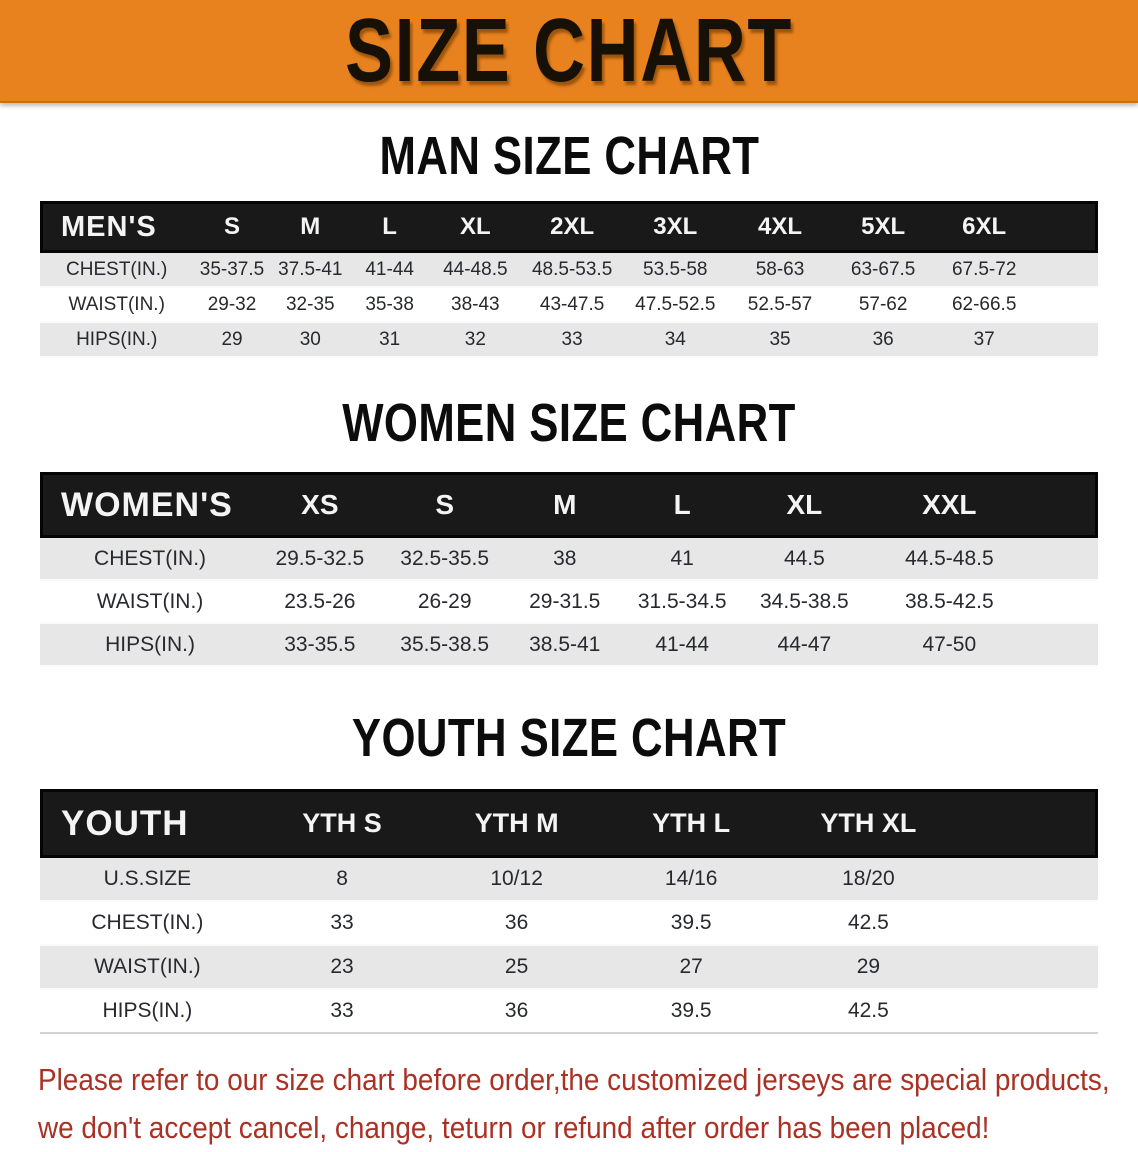 This screenshot has height=1152, width=1138. I want to click on table-row: HIPS(IN.) 33 36 39.5 42.5, so click(569, 1012).